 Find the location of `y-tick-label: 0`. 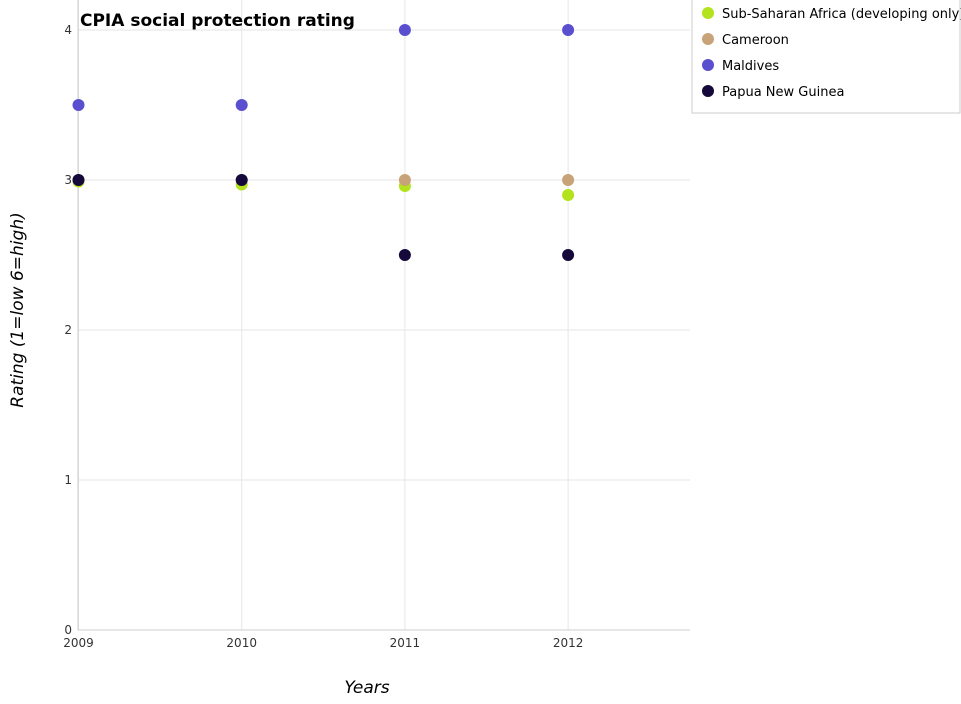

y-tick-label: 0 is located at coordinates (68, 630).